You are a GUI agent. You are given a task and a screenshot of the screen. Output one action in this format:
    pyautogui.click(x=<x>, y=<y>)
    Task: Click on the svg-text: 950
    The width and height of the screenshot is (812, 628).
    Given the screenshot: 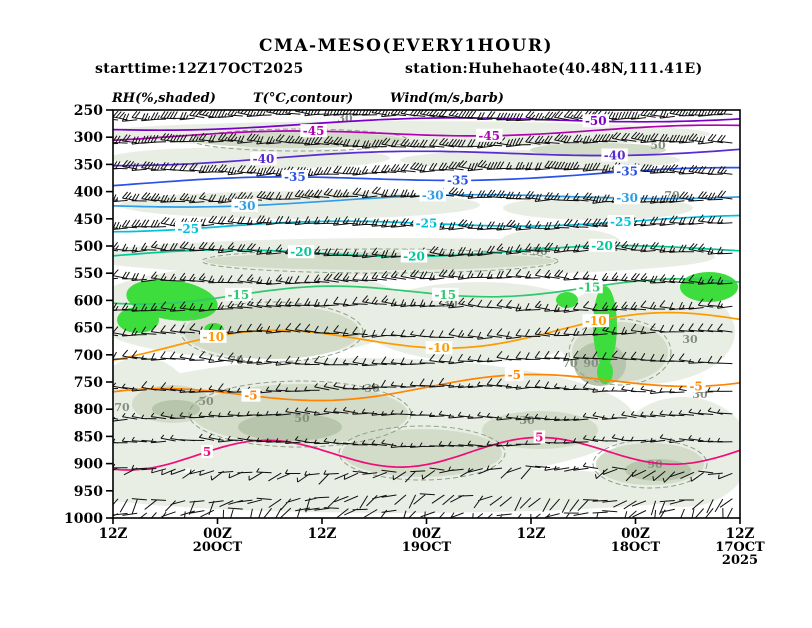 What is the action you would take?
    pyautogui.click(x=88, y=492)
    